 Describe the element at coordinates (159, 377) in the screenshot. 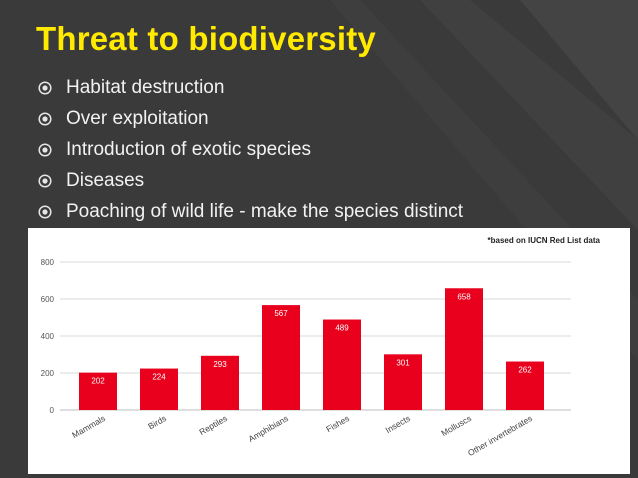

I see `bar-value-label: 224` at that location.